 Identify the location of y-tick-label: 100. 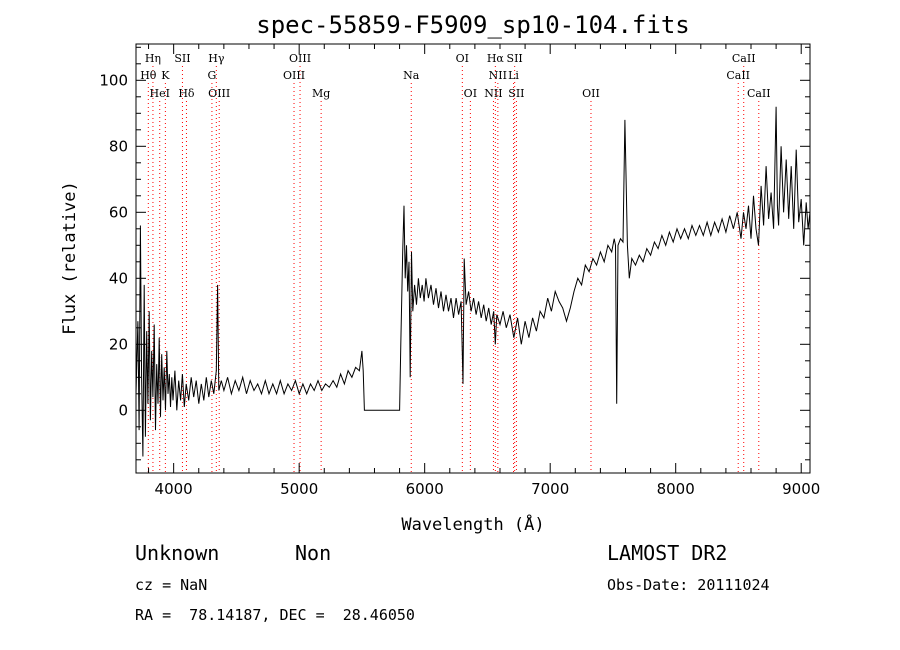
(113, 80).